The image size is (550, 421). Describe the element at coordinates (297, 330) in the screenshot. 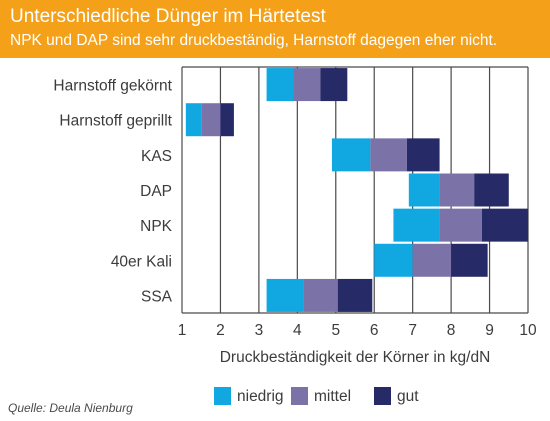

I see `x-tick-label: 4` at that location.